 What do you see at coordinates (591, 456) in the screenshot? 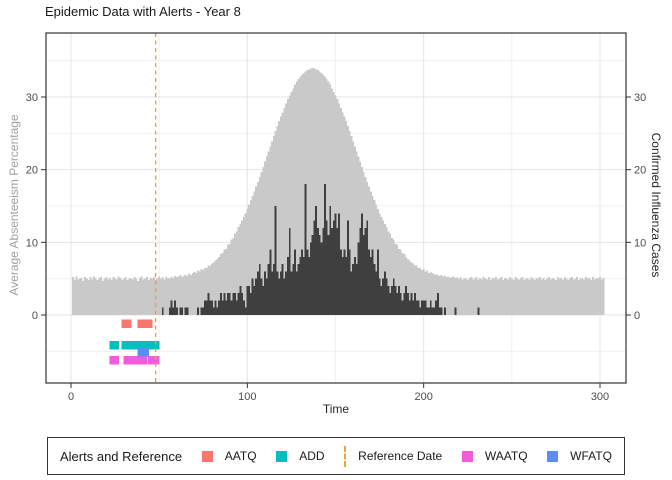
I see `legend-item-label: WFATQ` at bounding box center [591, 456].